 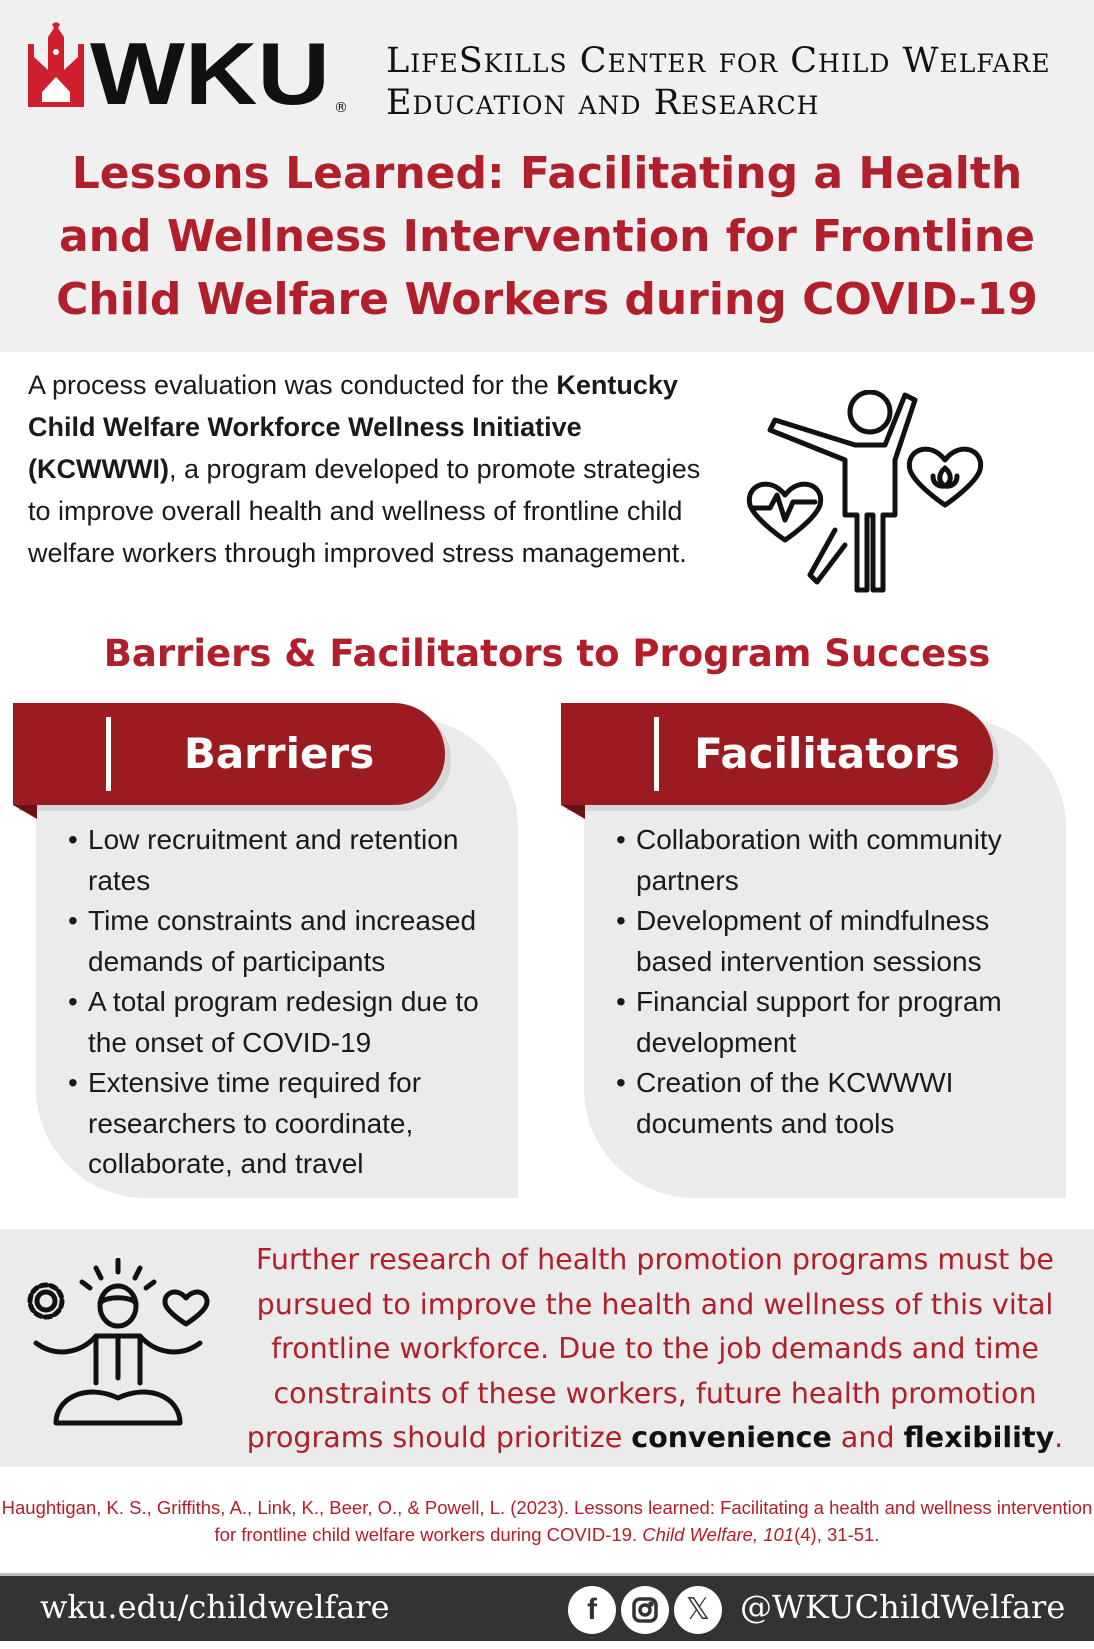 I want to click on facilitators-banner: Facilitators, so click(x=777, y=761).